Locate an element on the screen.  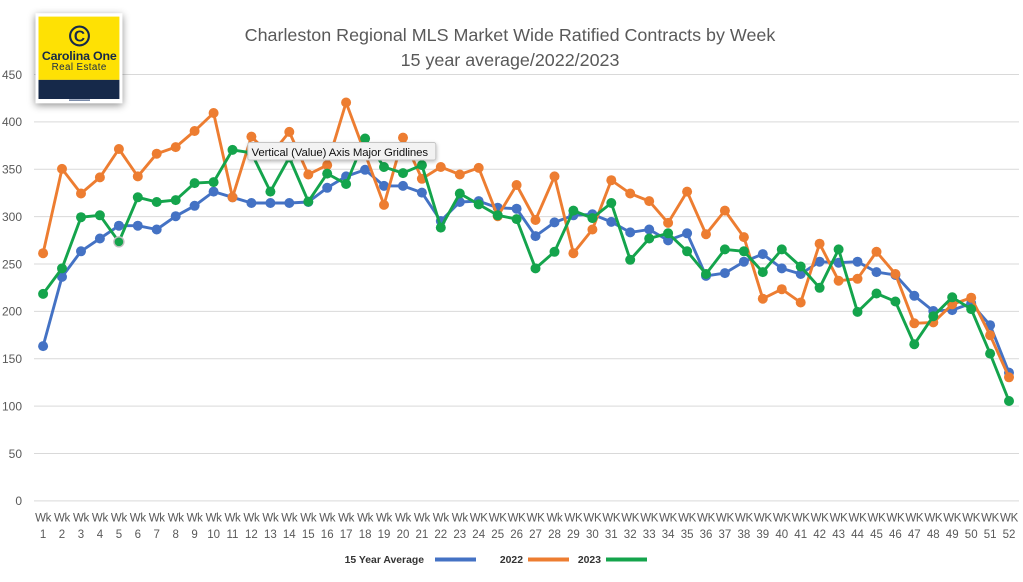
svg-text: 4 is located at coordinates (100, 535).